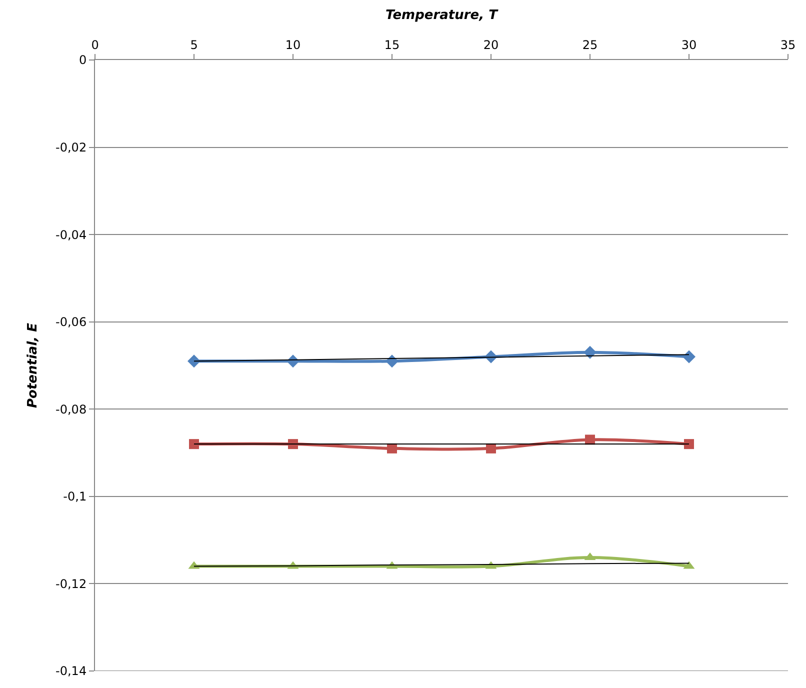 This screenshot has height=688, width=806. Describe the element at coordinates (71, 583) in the screenshot. I see `y-tick-label: -0,12` at that location.